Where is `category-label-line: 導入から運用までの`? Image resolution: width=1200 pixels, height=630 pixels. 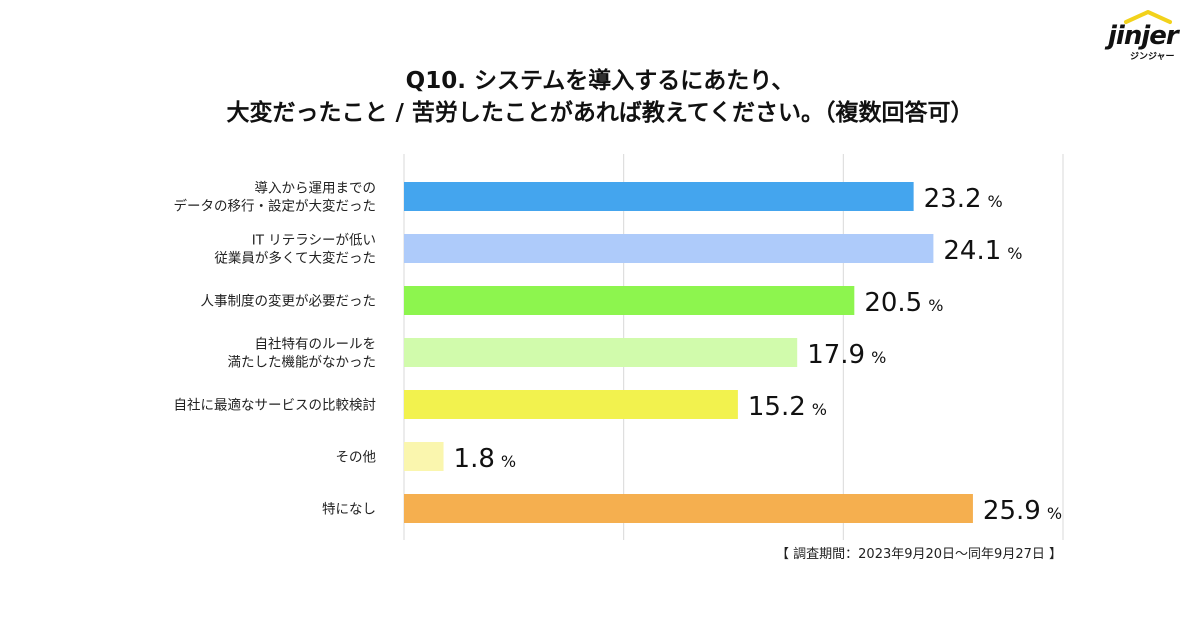 category-label-line: 導入から運用までの is located at coordinates (316, 189).